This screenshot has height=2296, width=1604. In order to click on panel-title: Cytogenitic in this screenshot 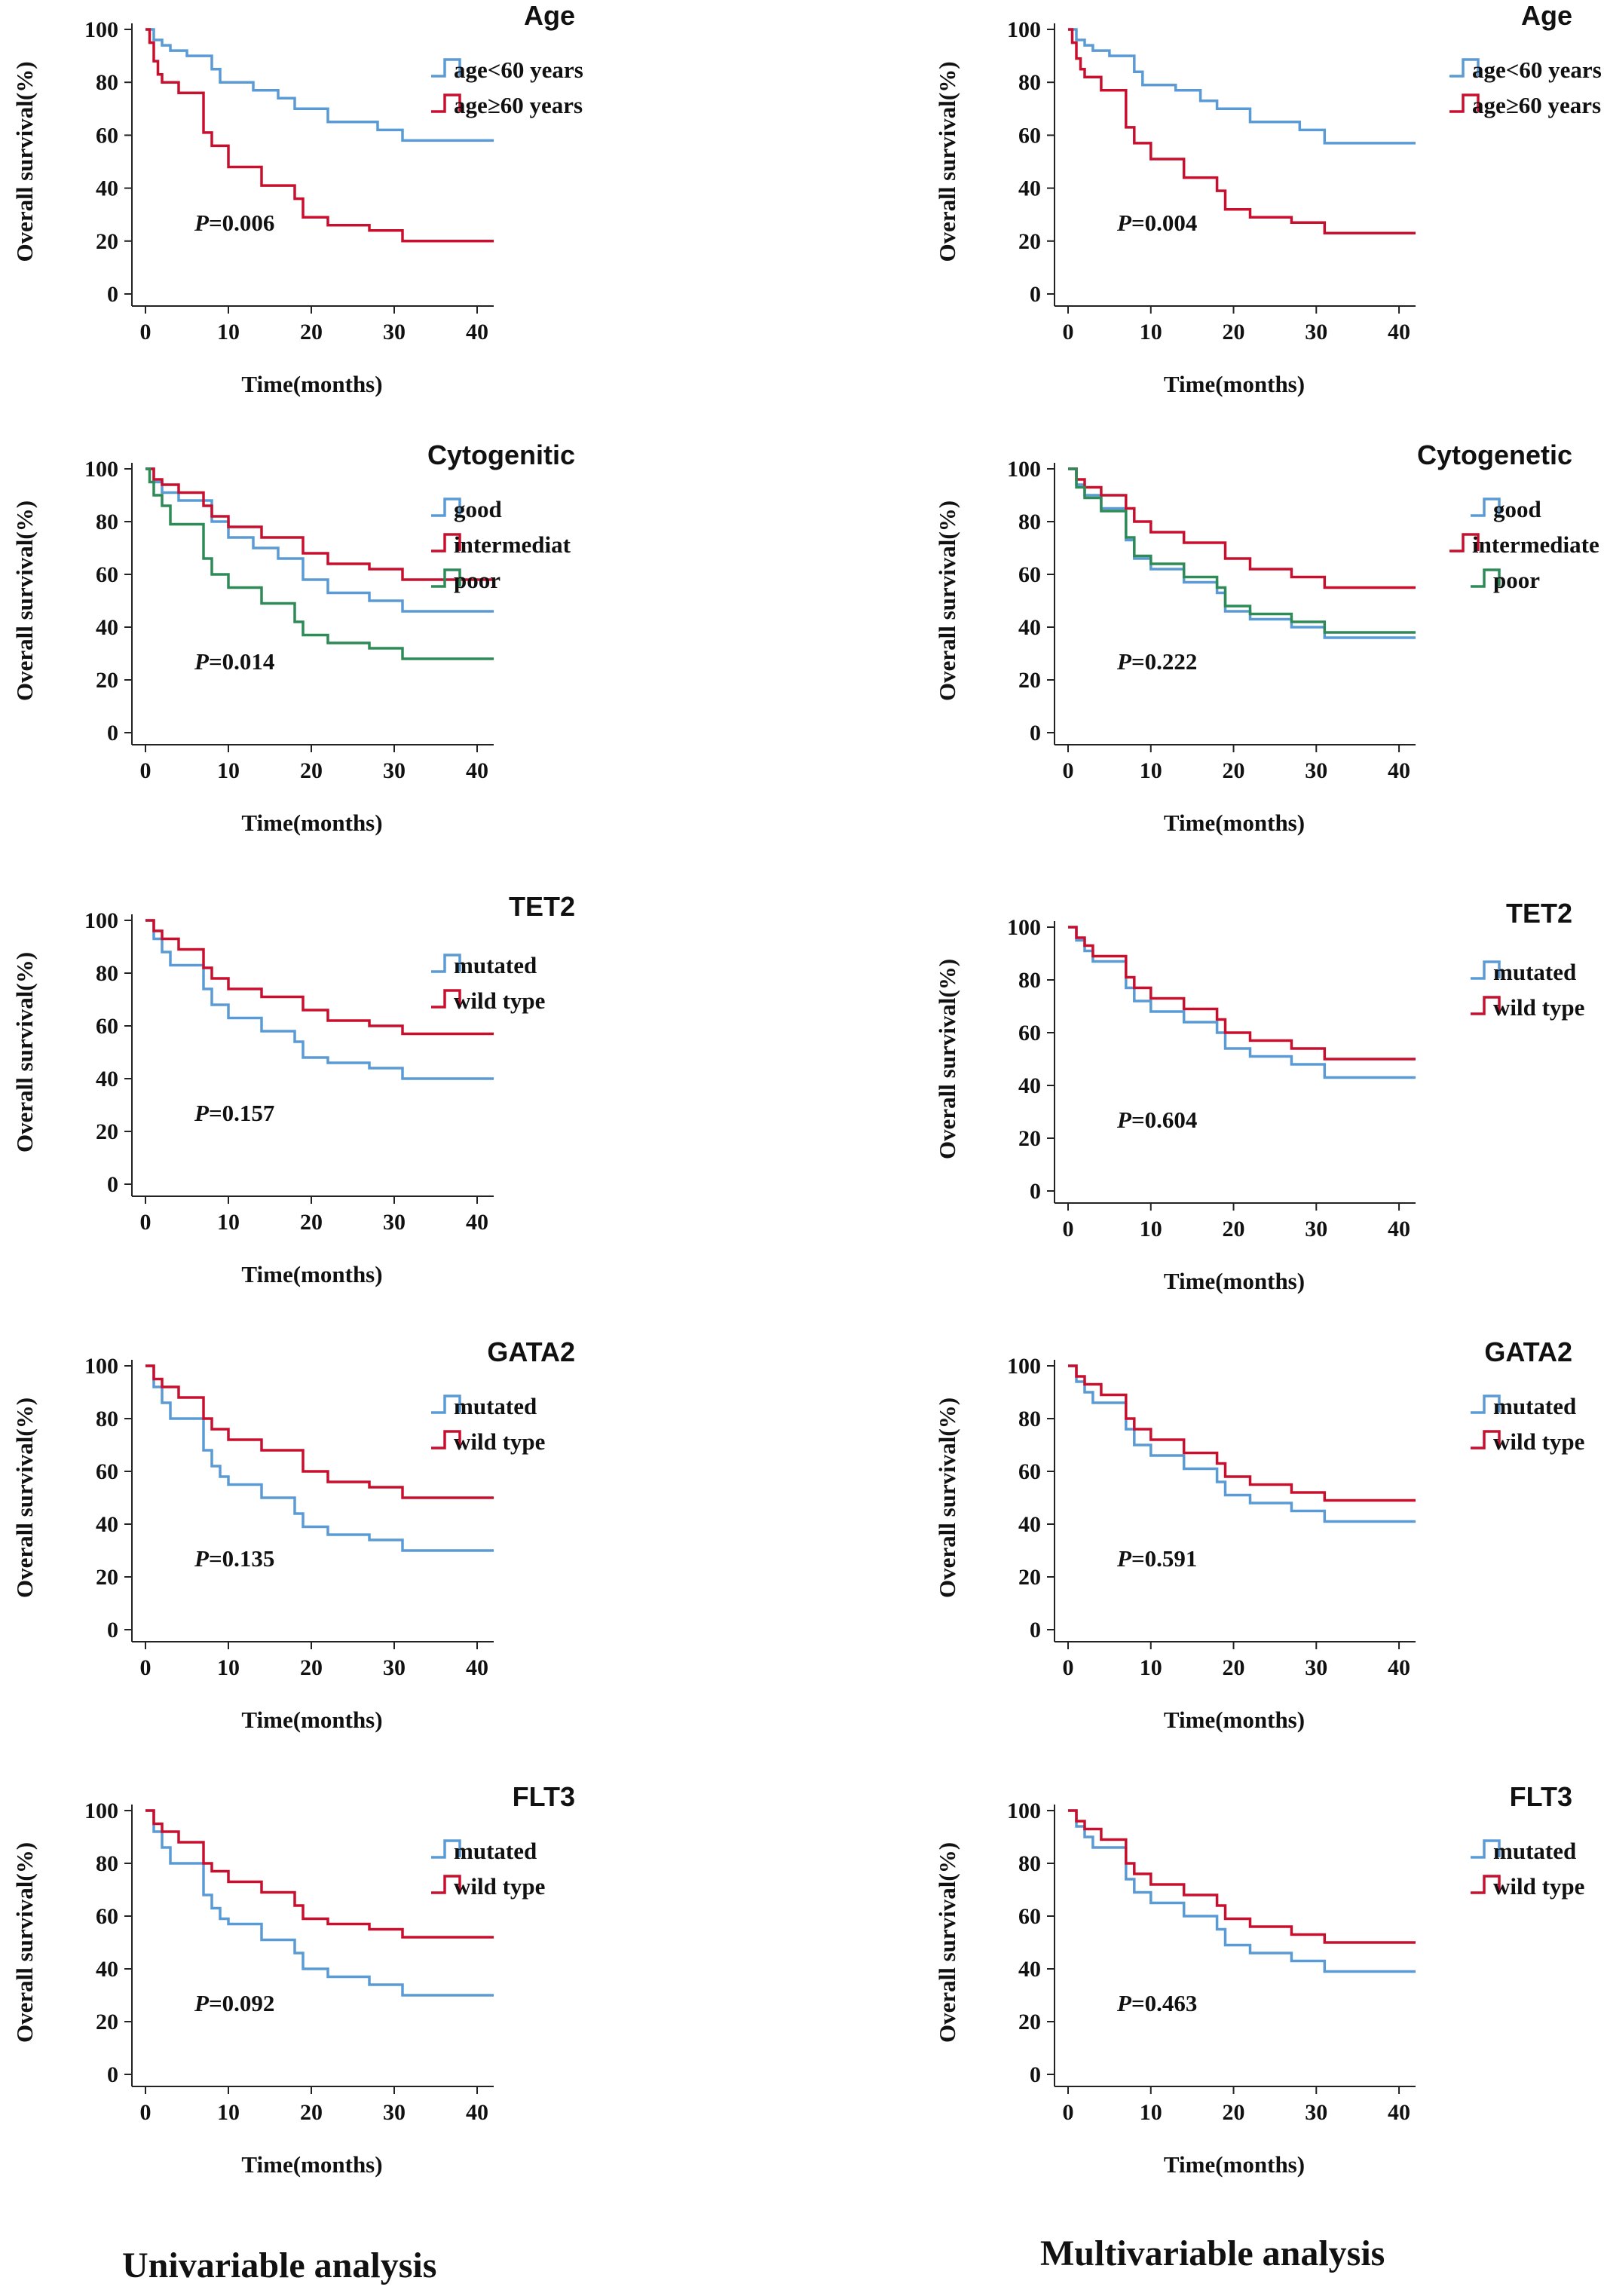, I will do `click(501, 454)`.